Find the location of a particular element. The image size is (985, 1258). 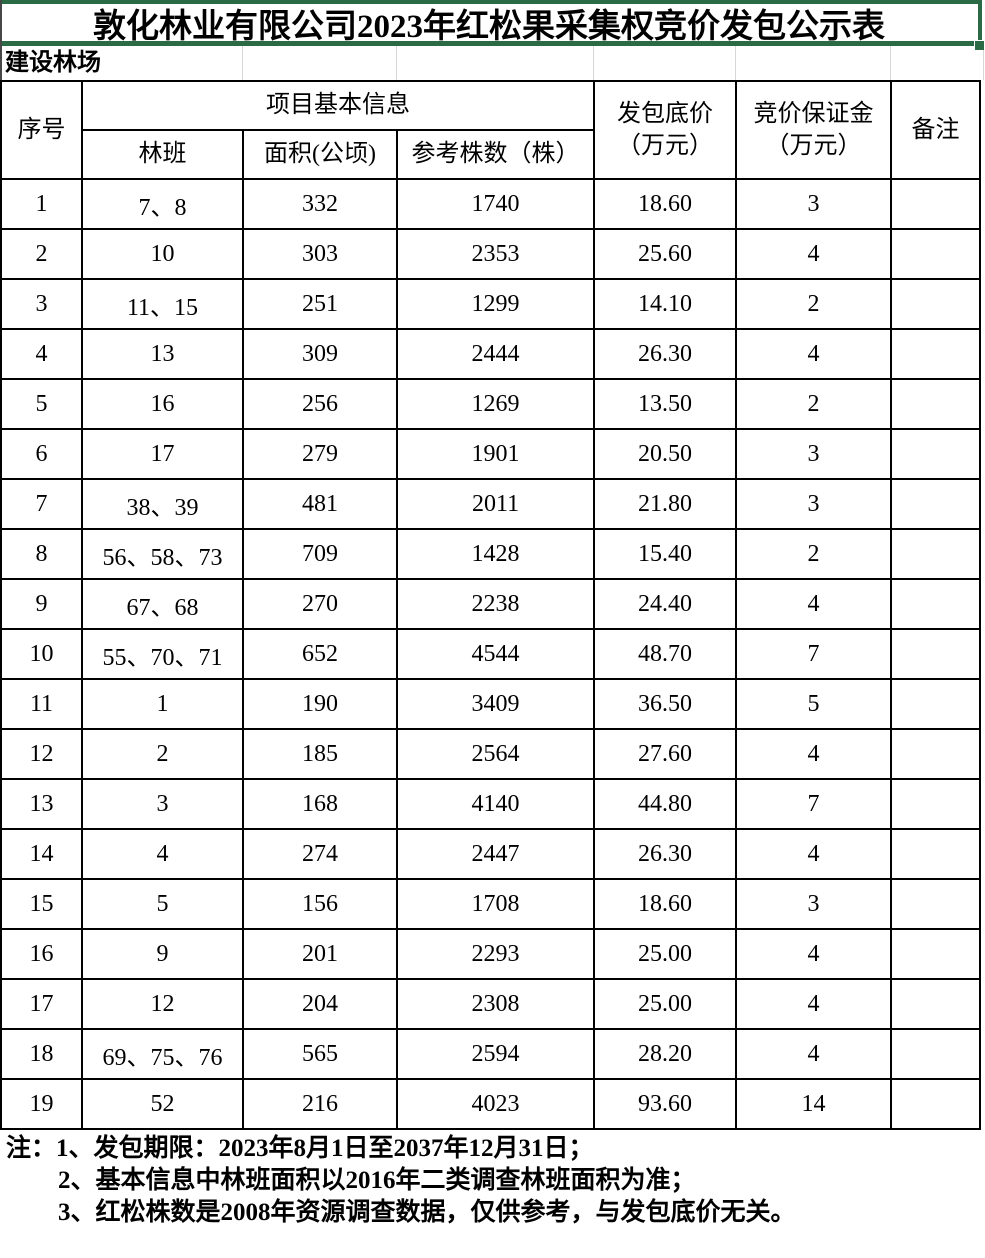

cell-no: 16 is located at coordinates (41, 954).